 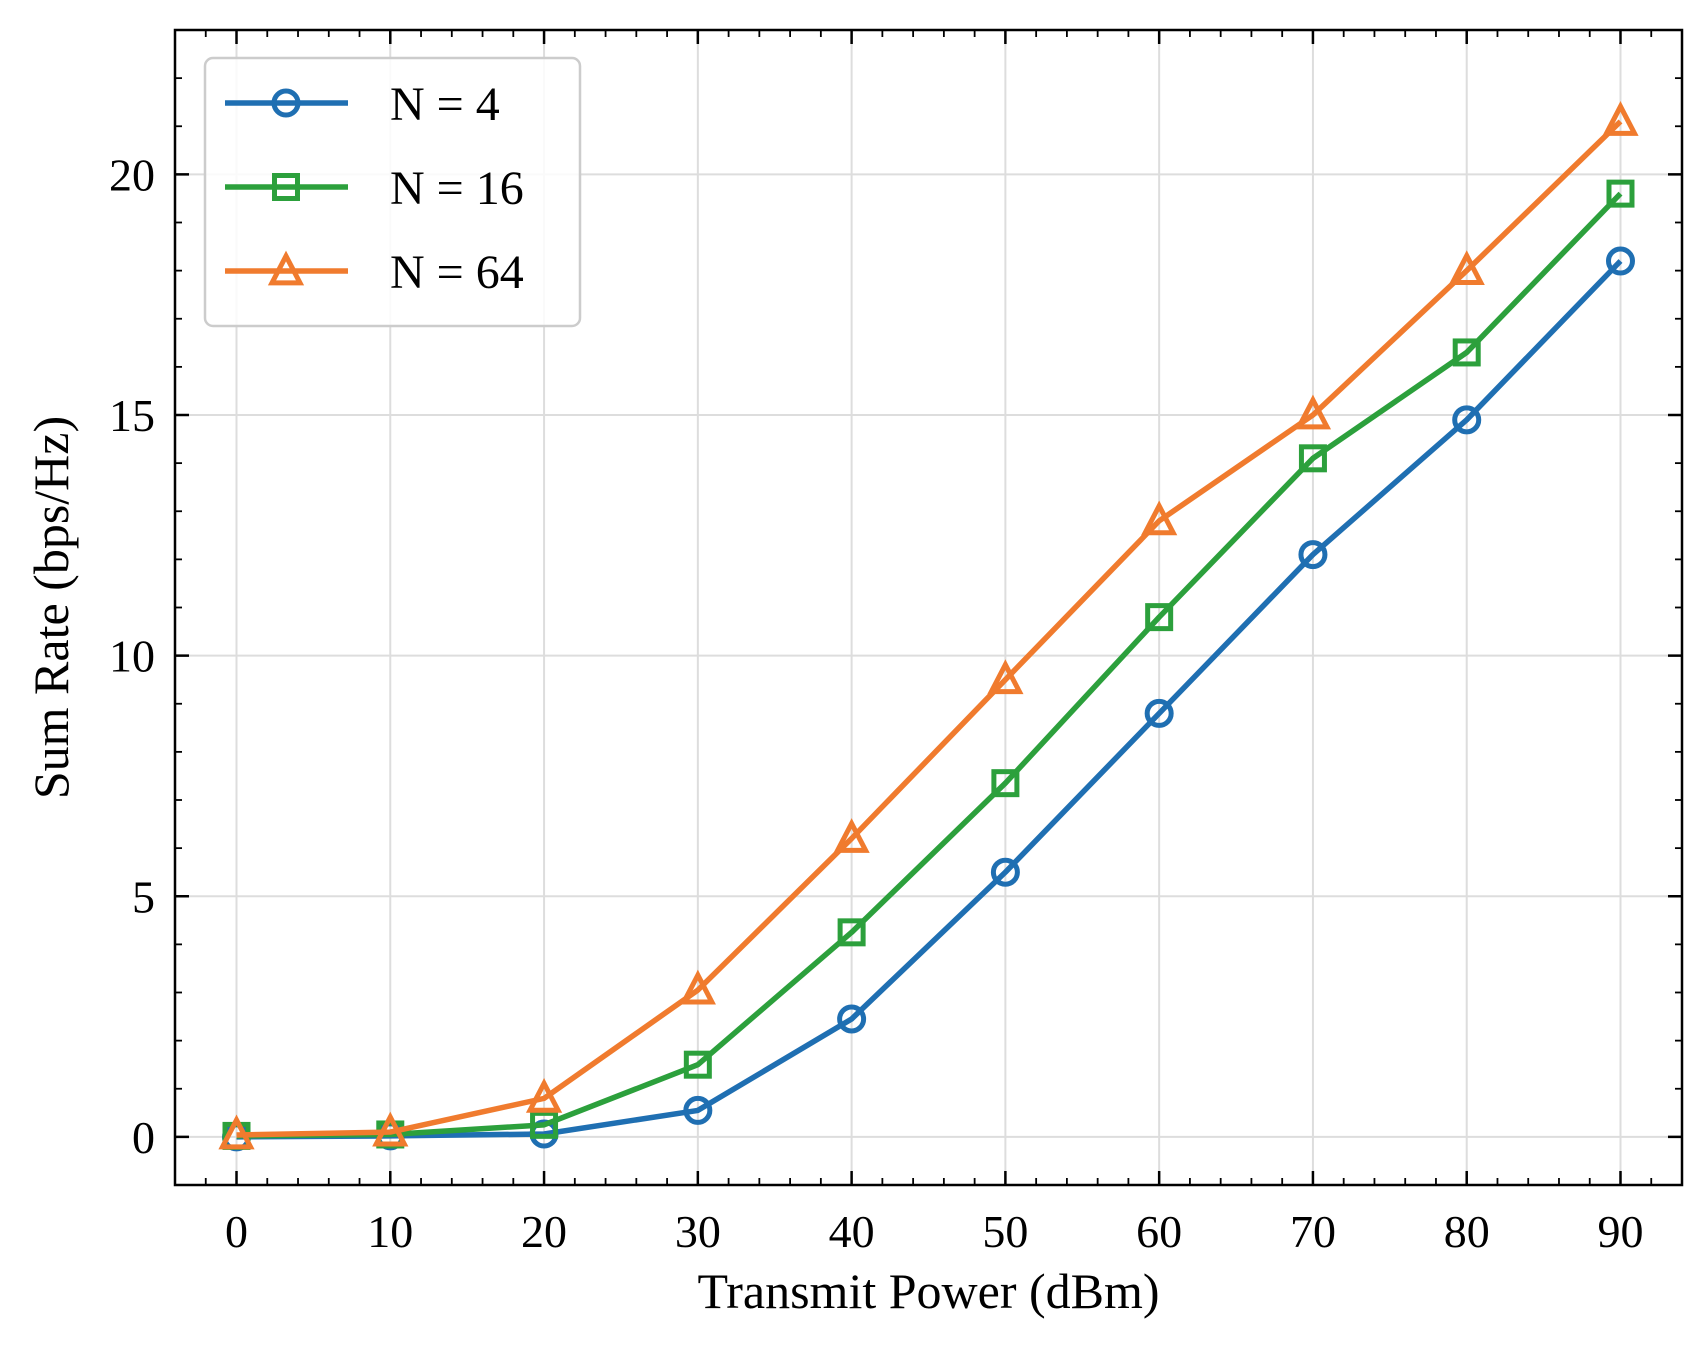 I want to click on x-tick-label: 80, so click(x=1467, y=1231).